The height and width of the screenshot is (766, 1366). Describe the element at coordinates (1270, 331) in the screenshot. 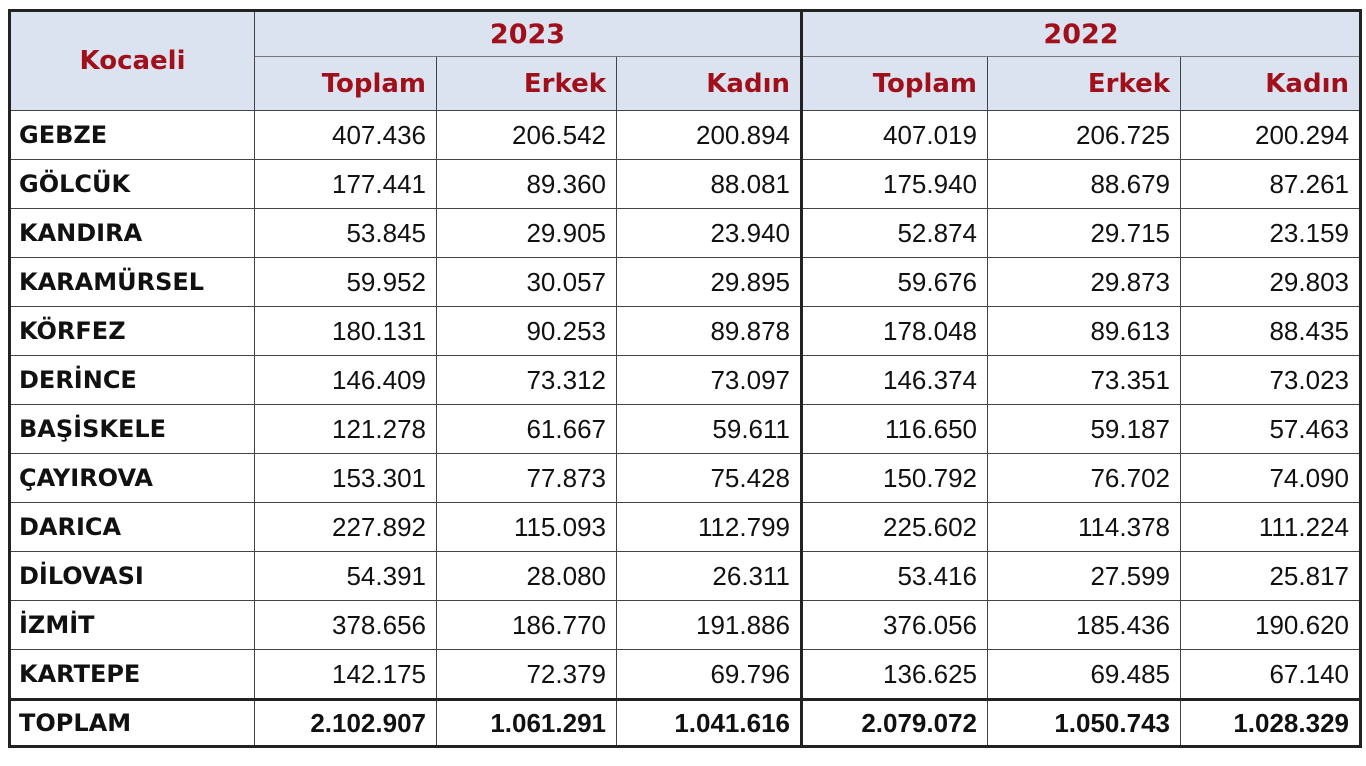

I see `value-cell: 88.435` at that location.